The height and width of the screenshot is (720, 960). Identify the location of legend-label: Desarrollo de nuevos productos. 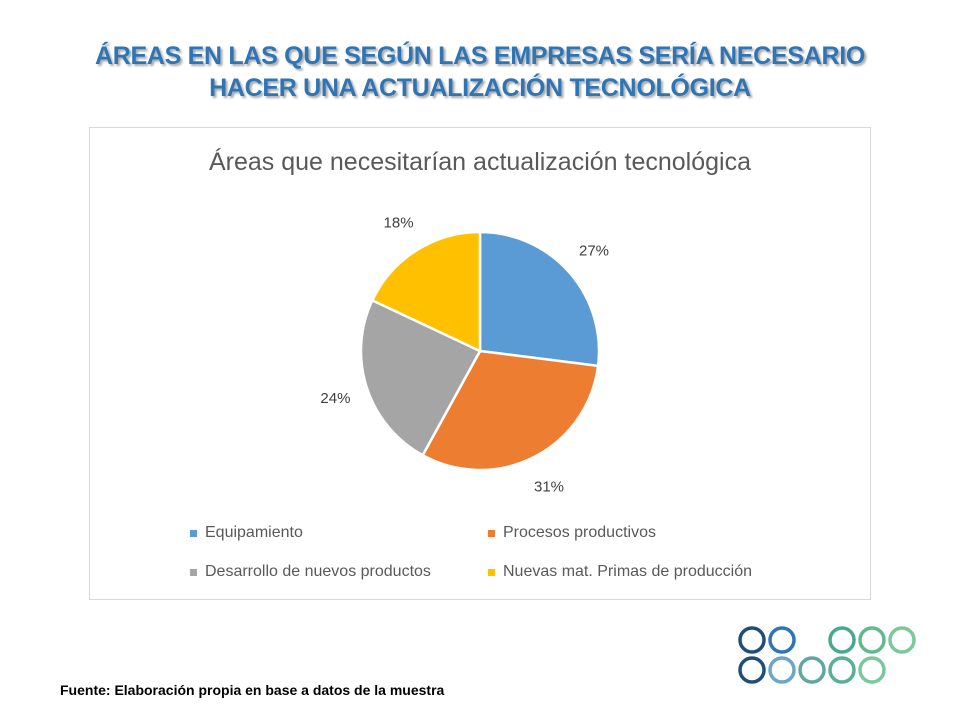
(318, 571).